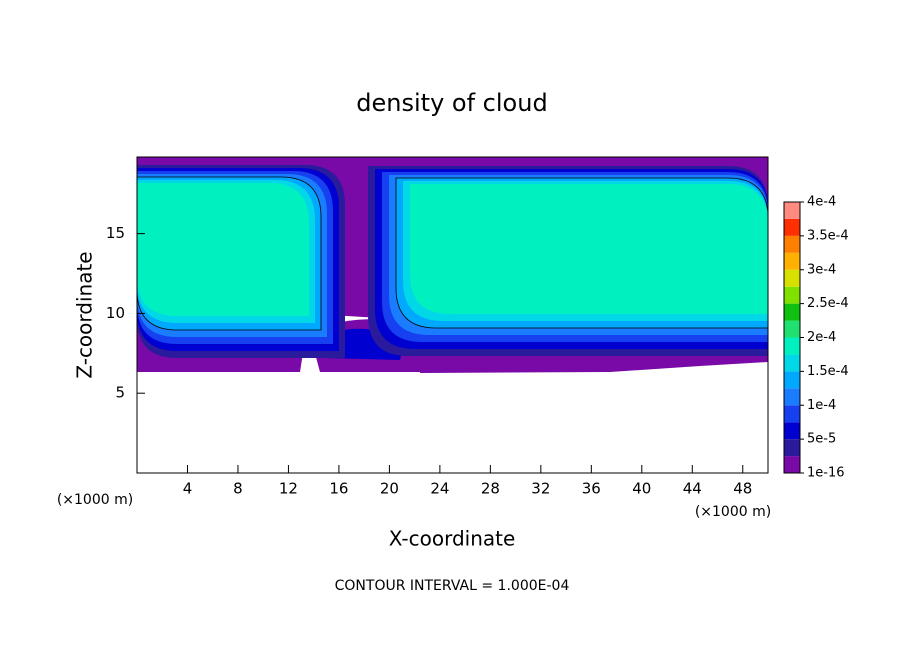  Describe the element at coordinates (591, 489) in the screenshot. I see `x-tick-label: 36` at that location.